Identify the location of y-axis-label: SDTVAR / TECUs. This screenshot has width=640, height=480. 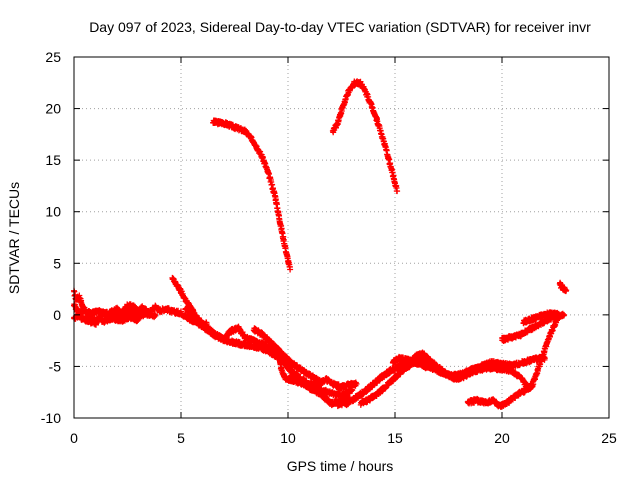
(14, 238).